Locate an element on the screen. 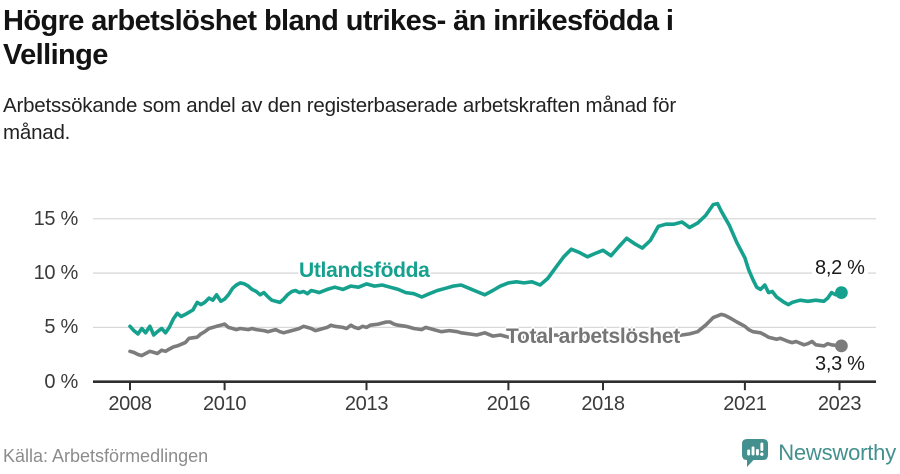 The image size is (900, 474). newsworthy-wordmark: Newsworthy is located at coordinates (837, 452).